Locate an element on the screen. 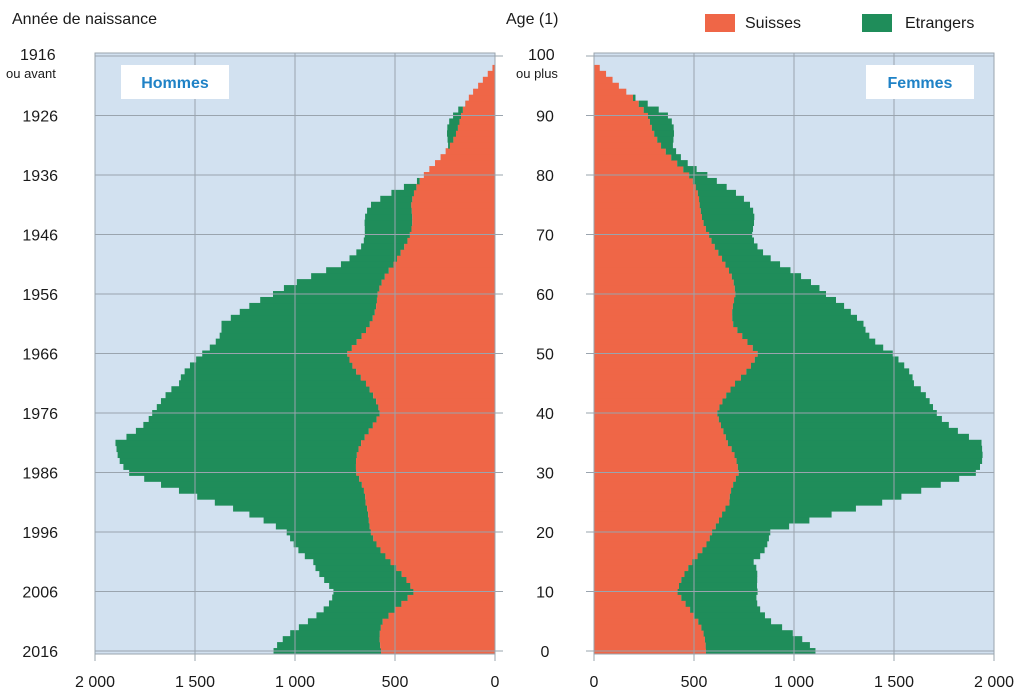 The height and width of the screenshot is (695, 1021). legend: Suisses Etrangers is located at coordinates (839, 23).